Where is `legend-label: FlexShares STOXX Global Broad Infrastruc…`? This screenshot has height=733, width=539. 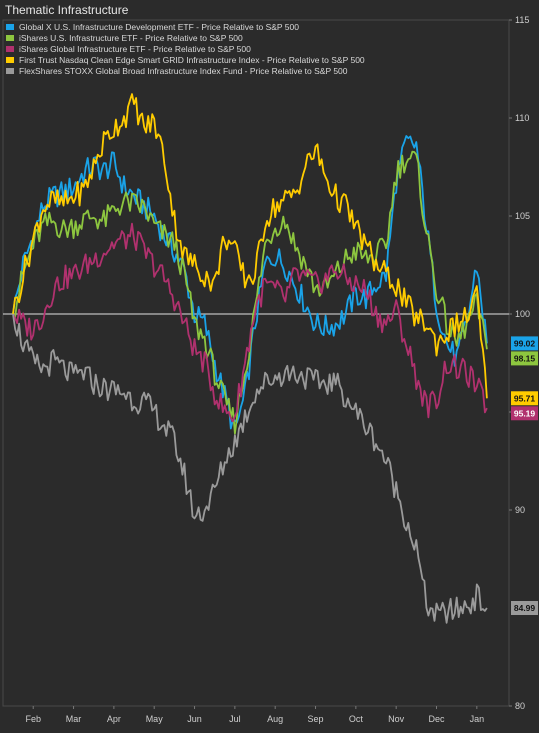
legend-label: FlexShares STOXX Global Broad Infrastruc… is located at coordinates (183, 71).